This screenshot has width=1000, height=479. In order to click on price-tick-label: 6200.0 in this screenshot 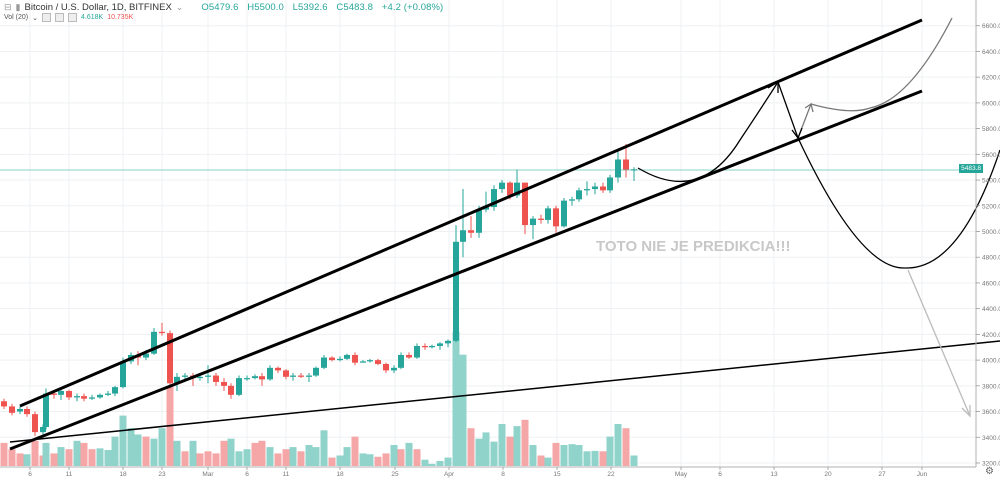, I will do `click(991, 78)`.